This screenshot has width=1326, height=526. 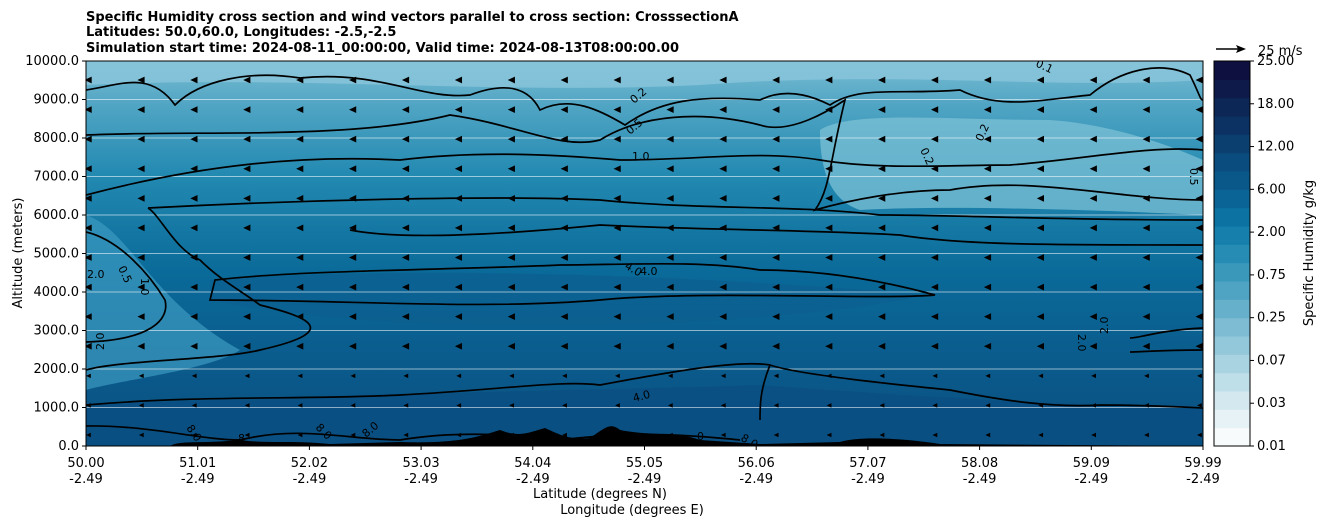 What do you see at coordinates (756, 463) in the screenshot?
I see `x-tick-label-lat: 56.06` at bounding box center [756, 463].